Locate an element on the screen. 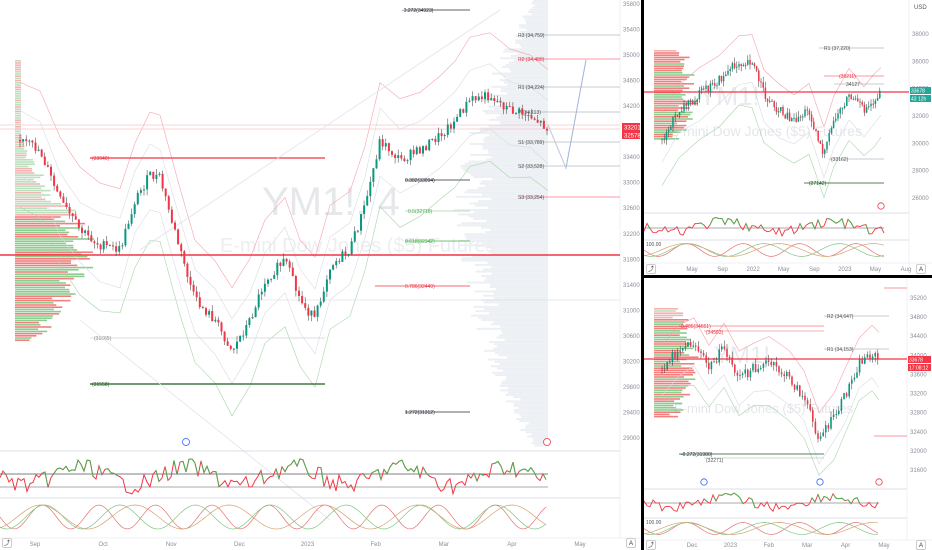 The width and height of the screenshot is (932, 550). time-axis-label: 2022 is located at coordinates (753, 270).